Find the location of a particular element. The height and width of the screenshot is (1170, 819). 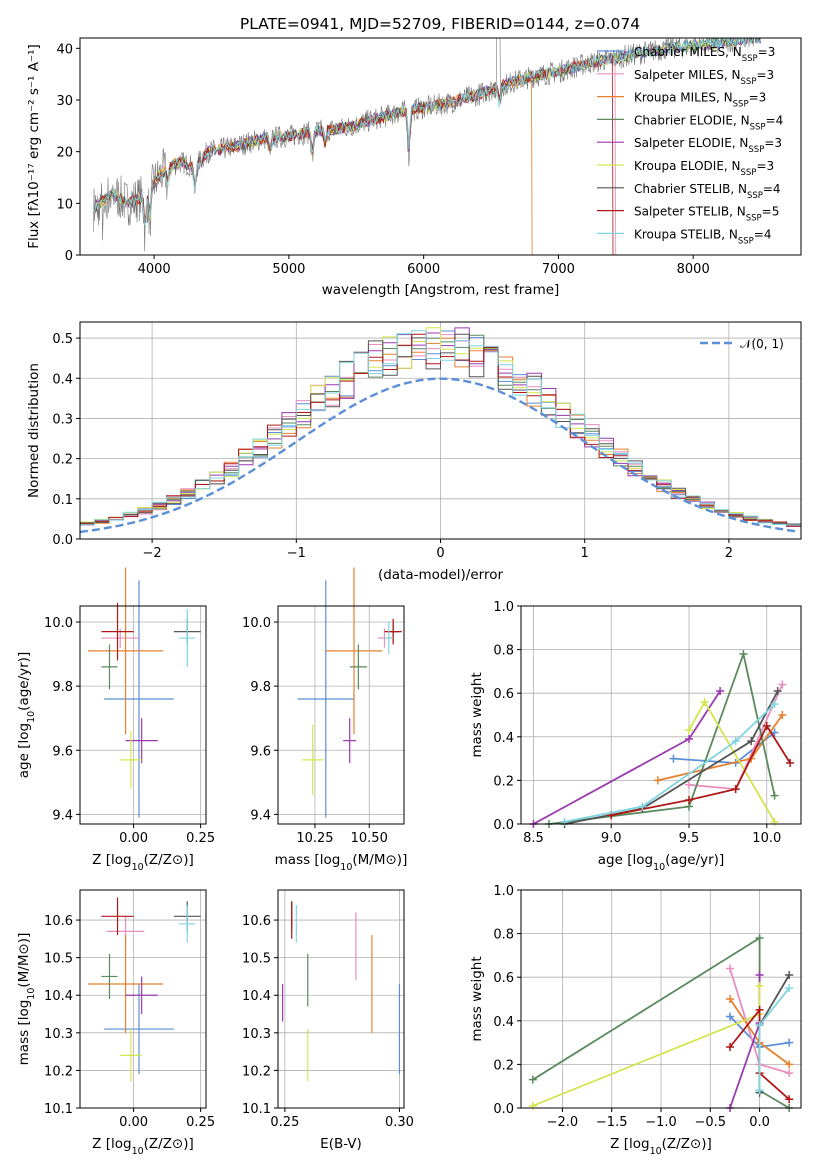

y-tick-label: 10.2 is located at coordinates (256, 1071).